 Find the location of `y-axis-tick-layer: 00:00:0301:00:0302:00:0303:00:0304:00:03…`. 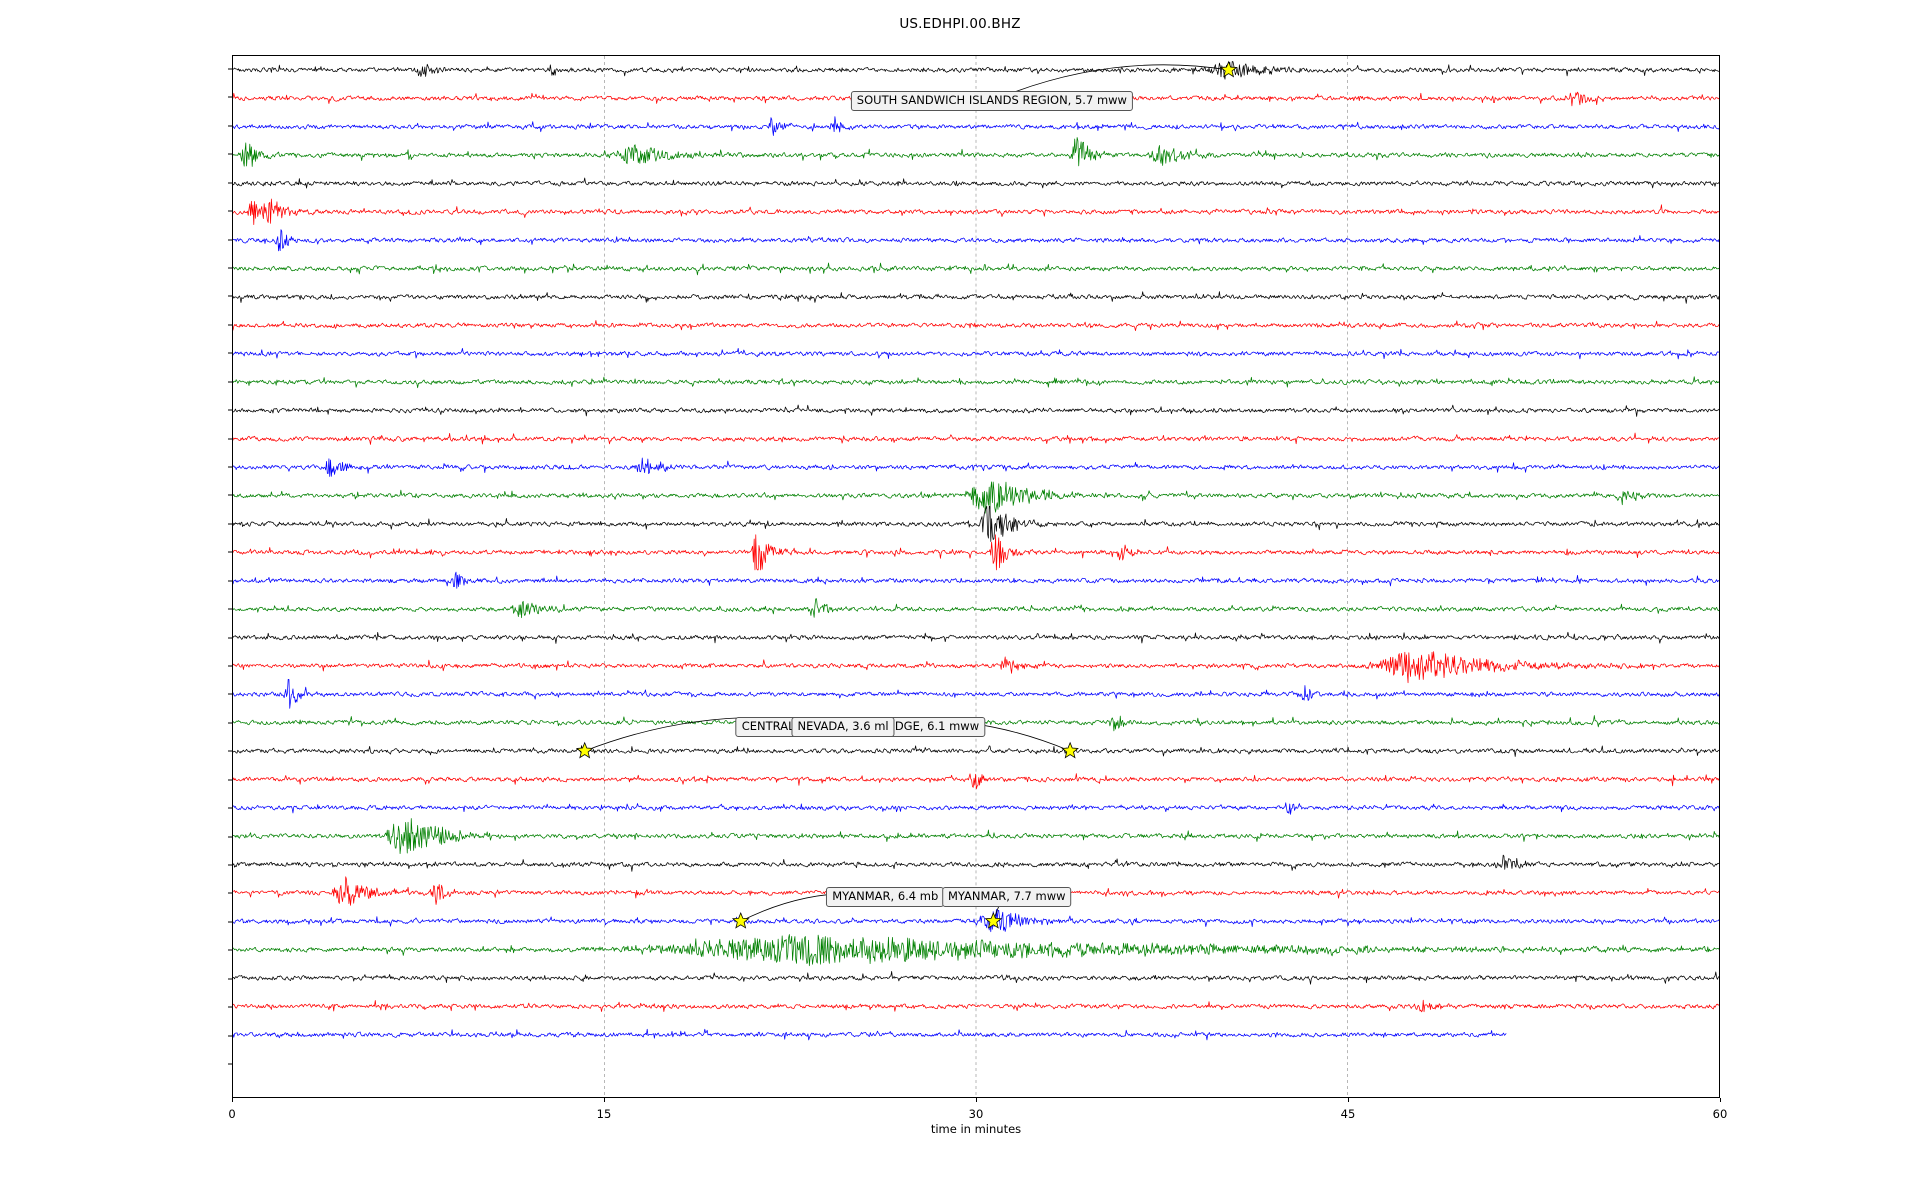

y-axis-tick-layer: 00:00:0301:00:0302:00:0303:00:0304:00:03… is located at coordinates (116, 576).